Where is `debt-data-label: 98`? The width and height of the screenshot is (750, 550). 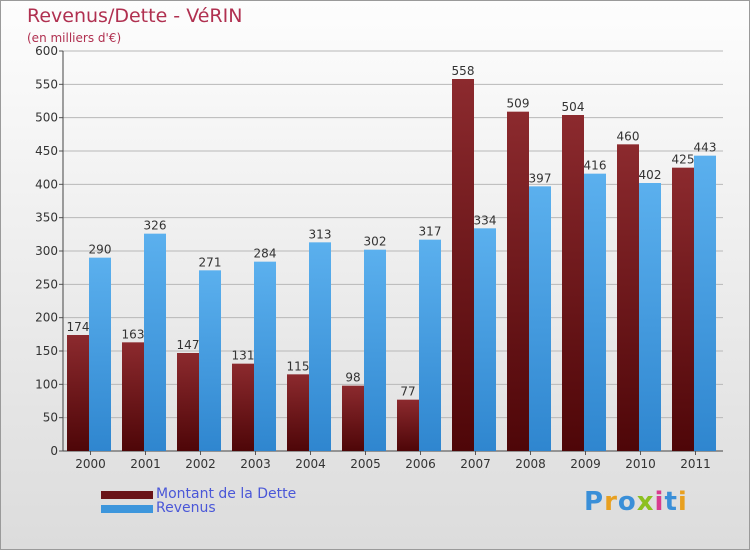 debt-data-label: 98 is located at coordinates (352, 378).